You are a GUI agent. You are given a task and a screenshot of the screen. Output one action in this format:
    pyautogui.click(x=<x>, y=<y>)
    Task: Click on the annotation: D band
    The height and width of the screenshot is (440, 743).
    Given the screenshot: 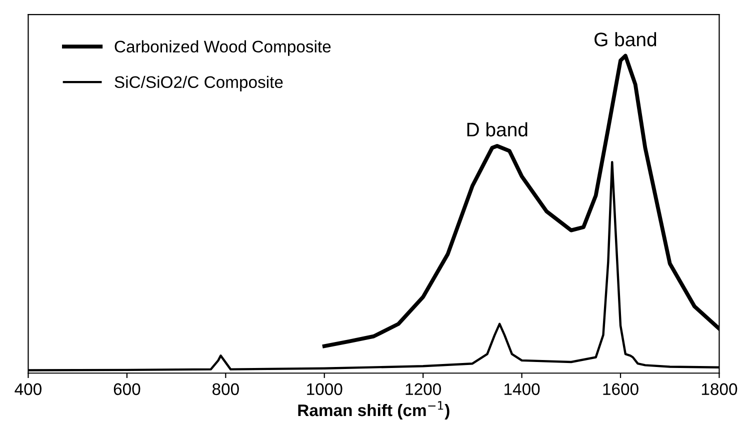 What is the action you would take?
    pyautogui.click(x=497, y=129)
    